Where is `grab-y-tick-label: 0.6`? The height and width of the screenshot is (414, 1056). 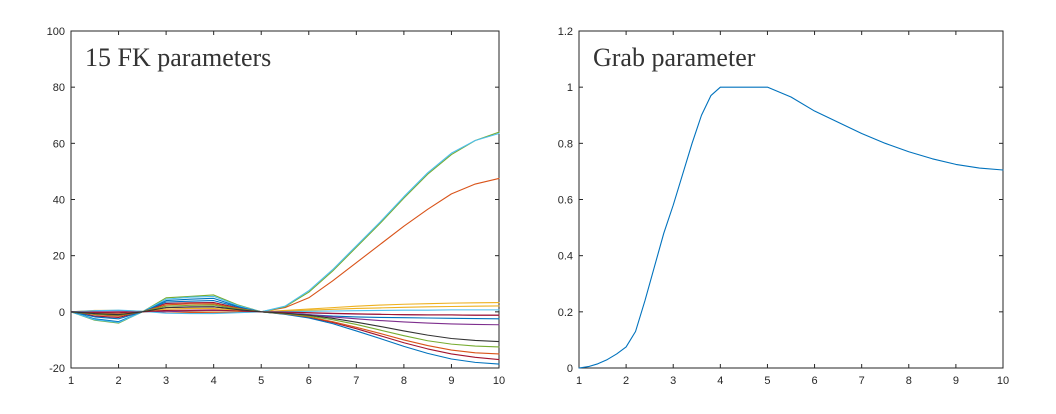
grab-y-tick-label: 0.6 is located at coordinates (565, 201).